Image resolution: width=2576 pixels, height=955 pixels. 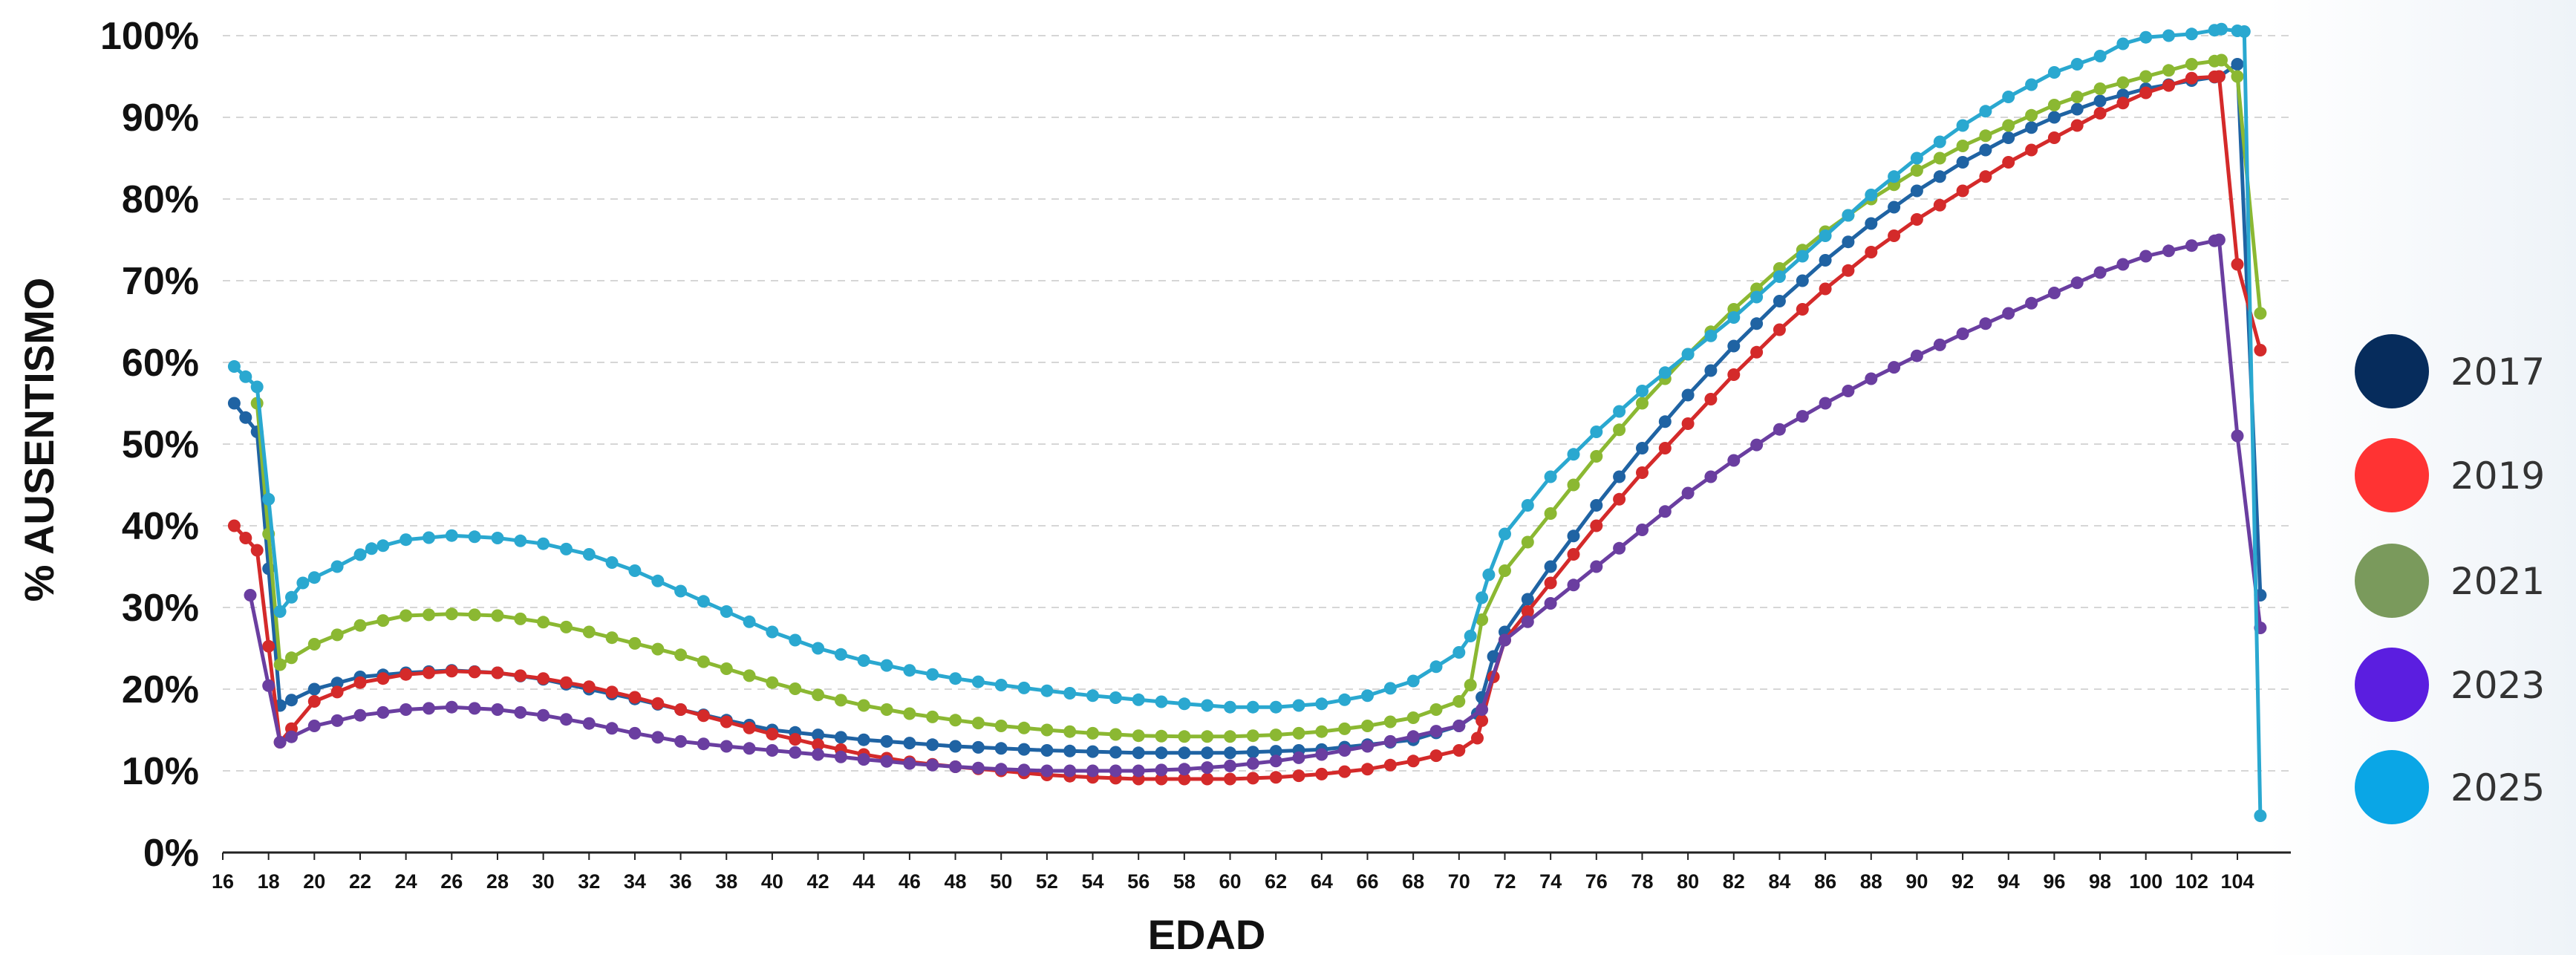 What do you see at coordinates (1642, 881) in the screenshot?
I see `x-tick-label: 78` at bounding box center [1642, 881].